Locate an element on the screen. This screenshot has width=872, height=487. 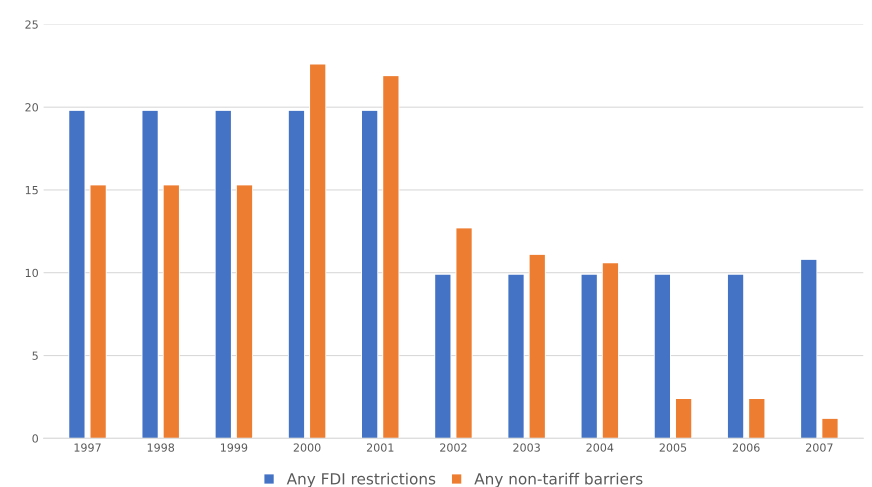
y-tick-label: 20 is located at coordinates (31, 107).